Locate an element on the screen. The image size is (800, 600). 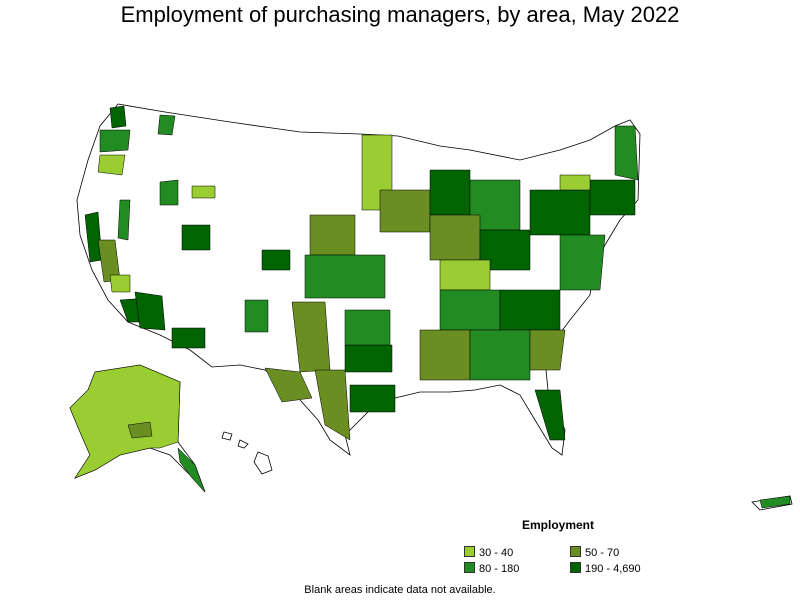
legend-title: Employment is located at coordinates (558, 525).